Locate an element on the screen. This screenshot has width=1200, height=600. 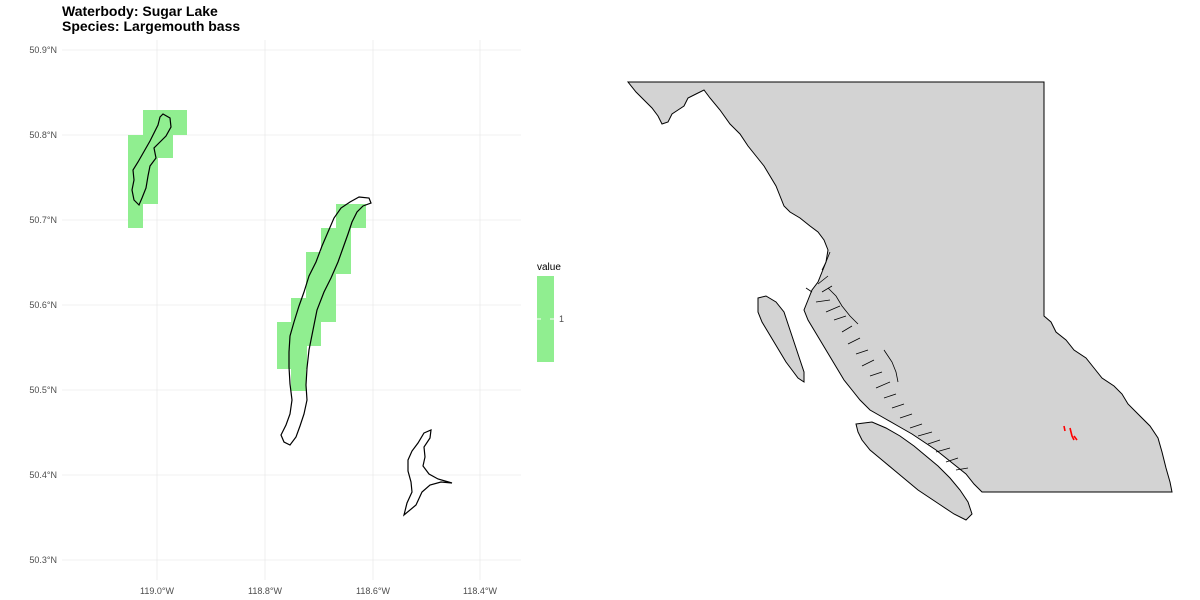
y-tick-label: 50.7°N is located at coordinates (43, 220).